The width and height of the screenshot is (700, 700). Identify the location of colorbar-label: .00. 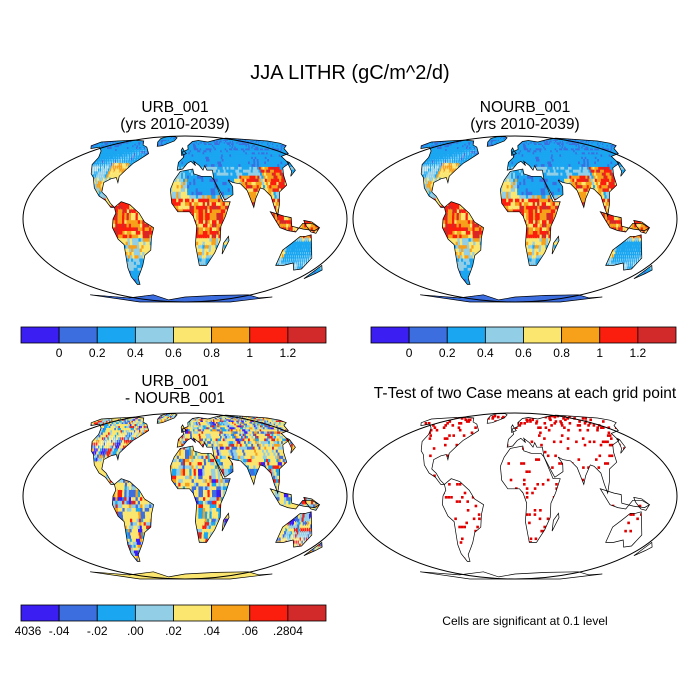
(135, 631).